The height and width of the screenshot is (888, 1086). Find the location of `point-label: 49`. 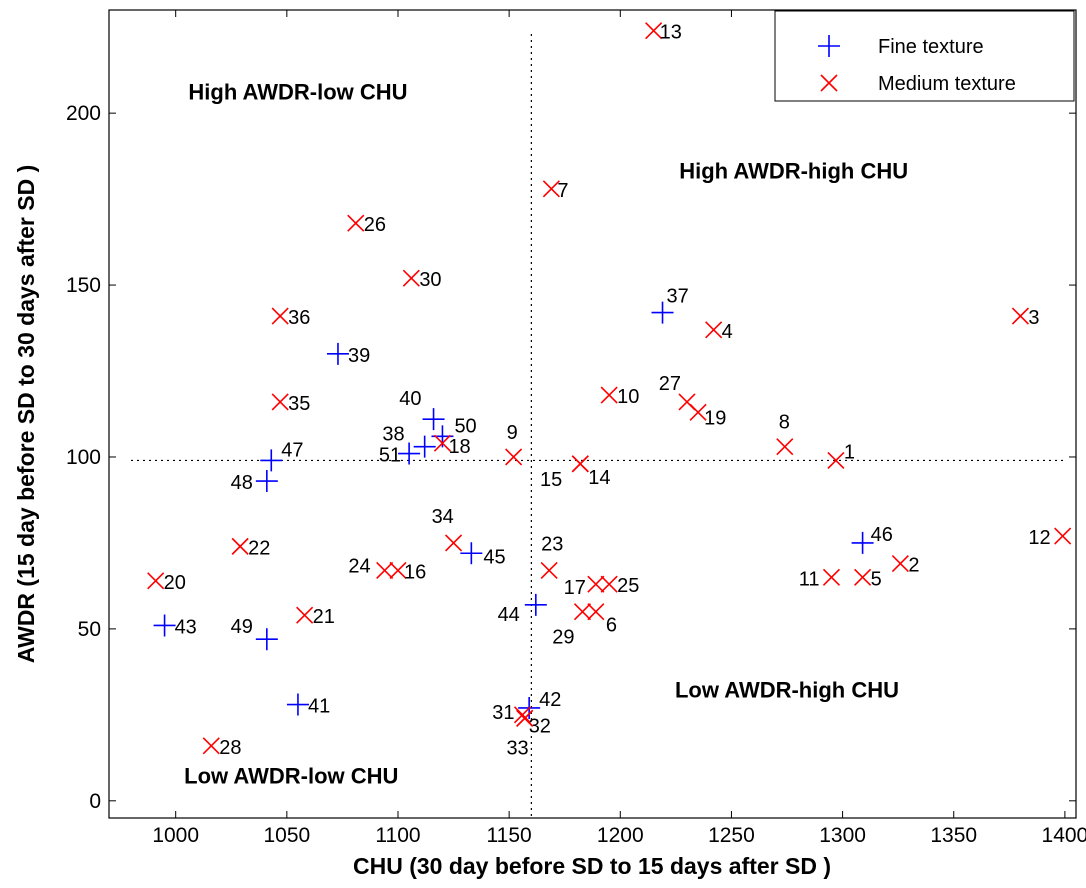

point-label: 49 is located at coordinates (242, 627).